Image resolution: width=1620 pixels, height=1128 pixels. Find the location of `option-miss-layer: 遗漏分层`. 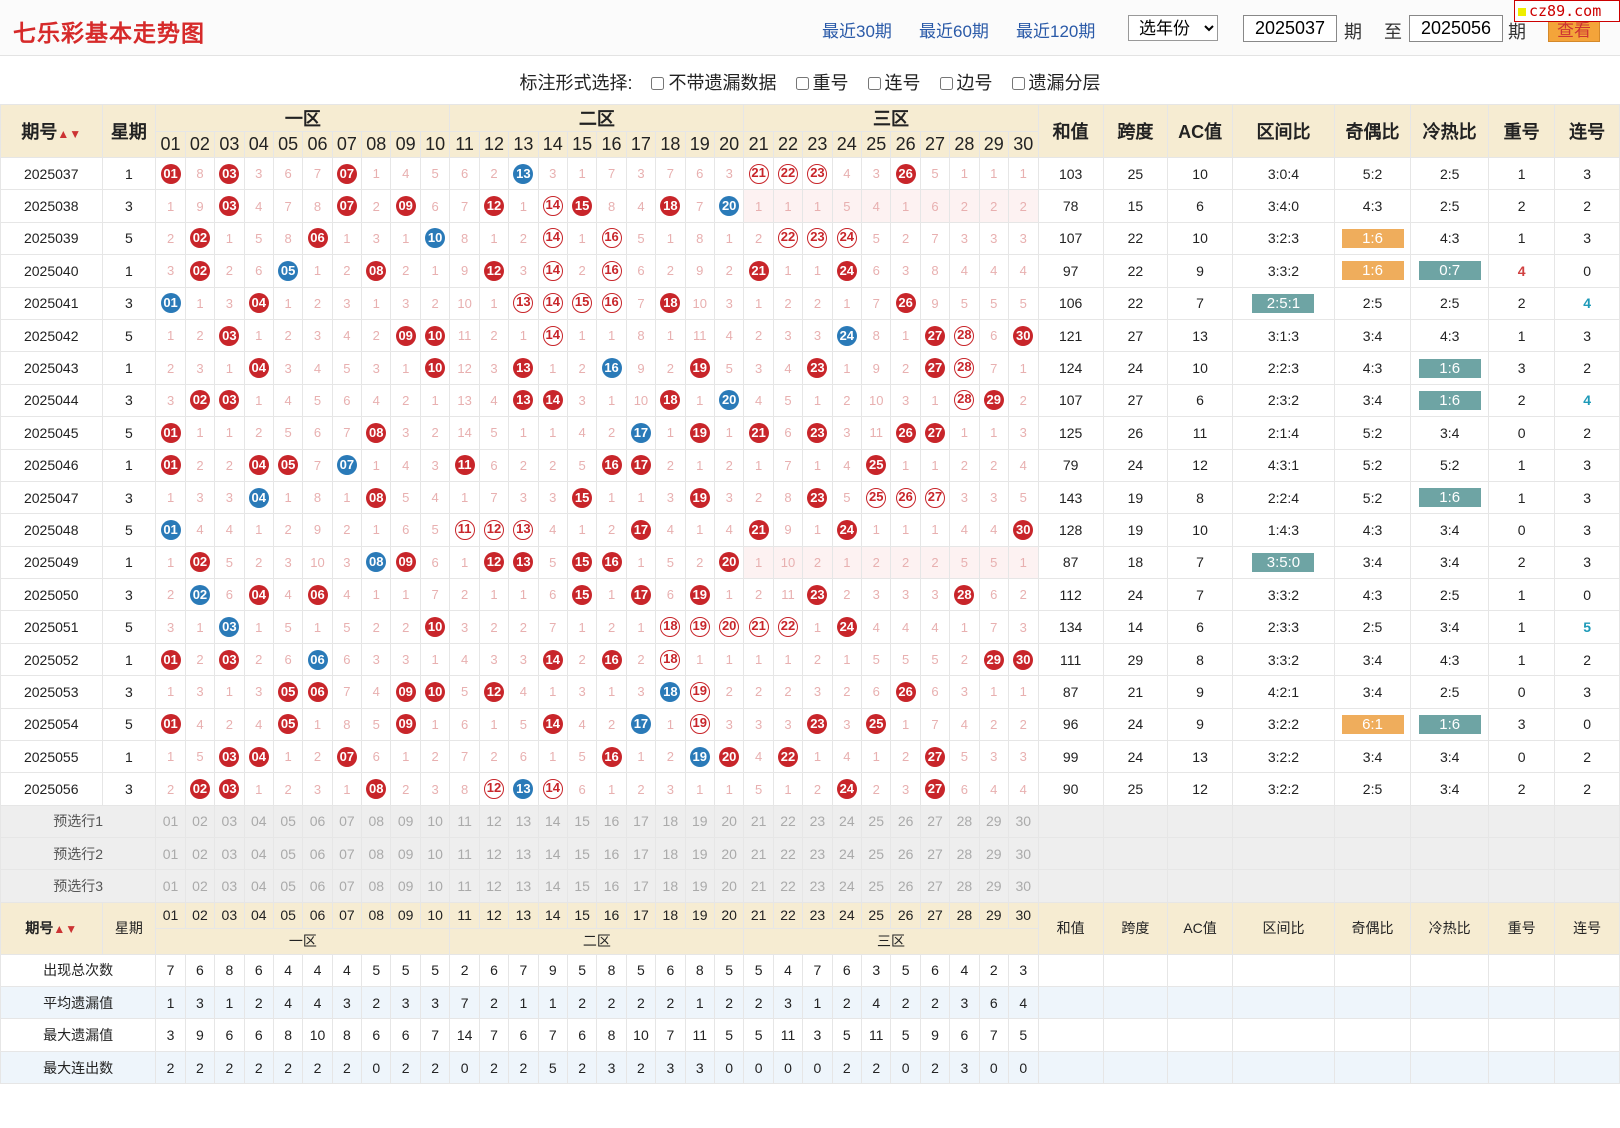

option-miss-layer: 遗漏分层 is located at coordinates (1056, 83).